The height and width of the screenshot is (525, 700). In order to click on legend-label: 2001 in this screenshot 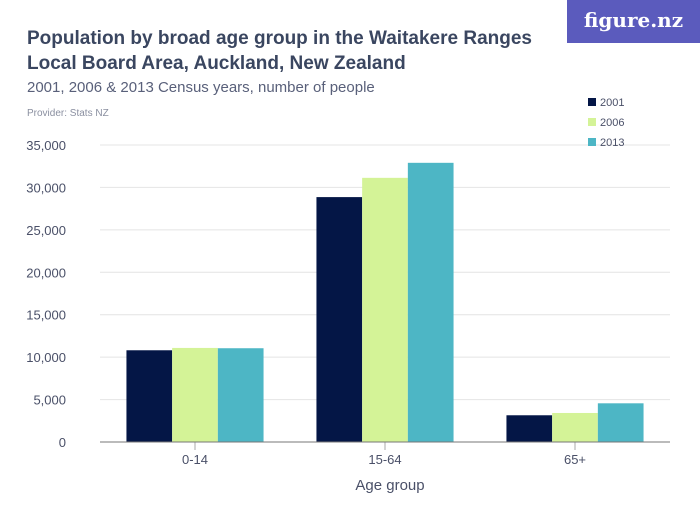, I will do `click(612, 103)`.